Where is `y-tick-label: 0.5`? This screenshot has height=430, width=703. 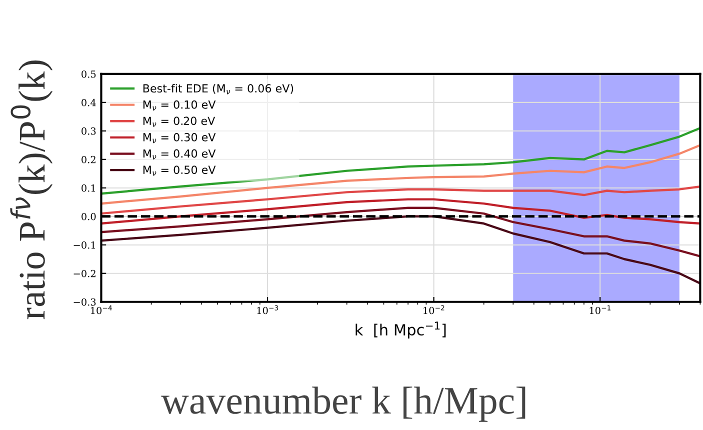
y-tick-label: 0.5 is located at coordinates (89, 74).